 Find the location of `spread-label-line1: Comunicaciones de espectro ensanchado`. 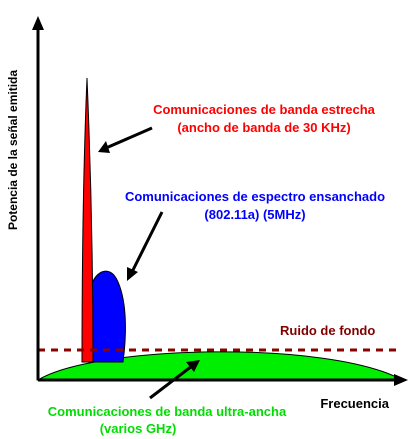

spread-label-line1: Comunicaciones de espectro ensanchado is located at coordinates (255, 196).